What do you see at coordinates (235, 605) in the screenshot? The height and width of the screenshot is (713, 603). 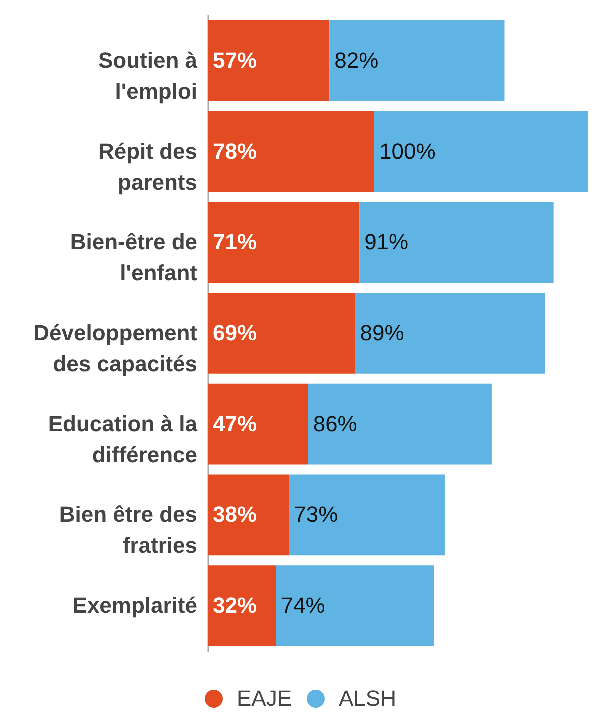 I see `data-label: 32%` at bounding box center [235, 605].